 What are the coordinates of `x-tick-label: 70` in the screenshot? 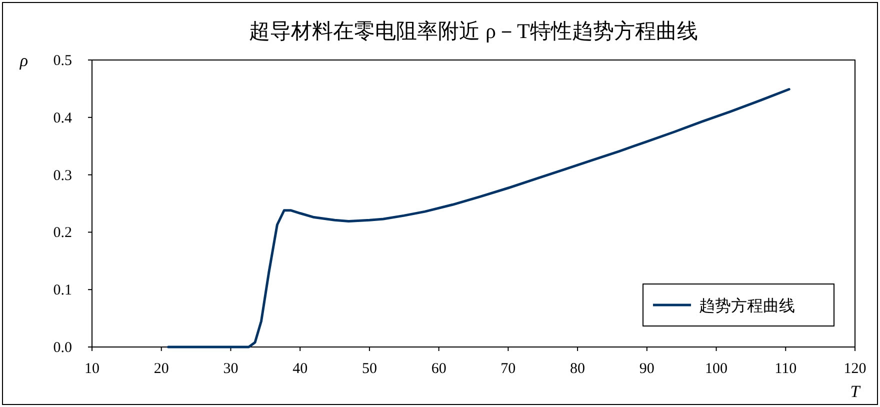 It's located at (508, 369).